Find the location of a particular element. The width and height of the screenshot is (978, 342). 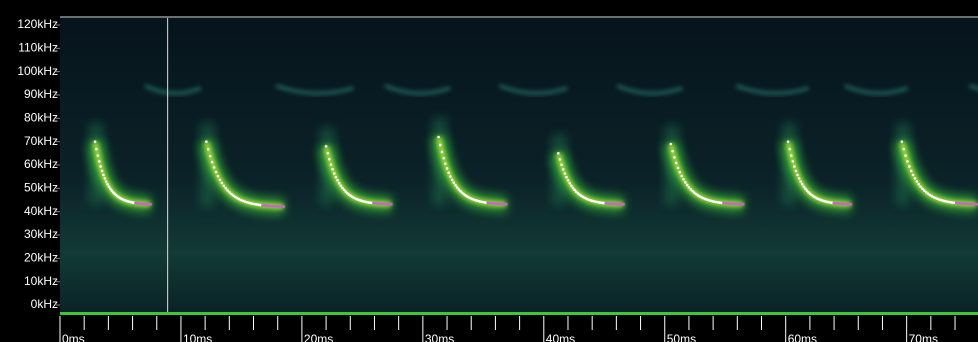

y-tick-label: 40kHz is located at coordinates (41, 211).